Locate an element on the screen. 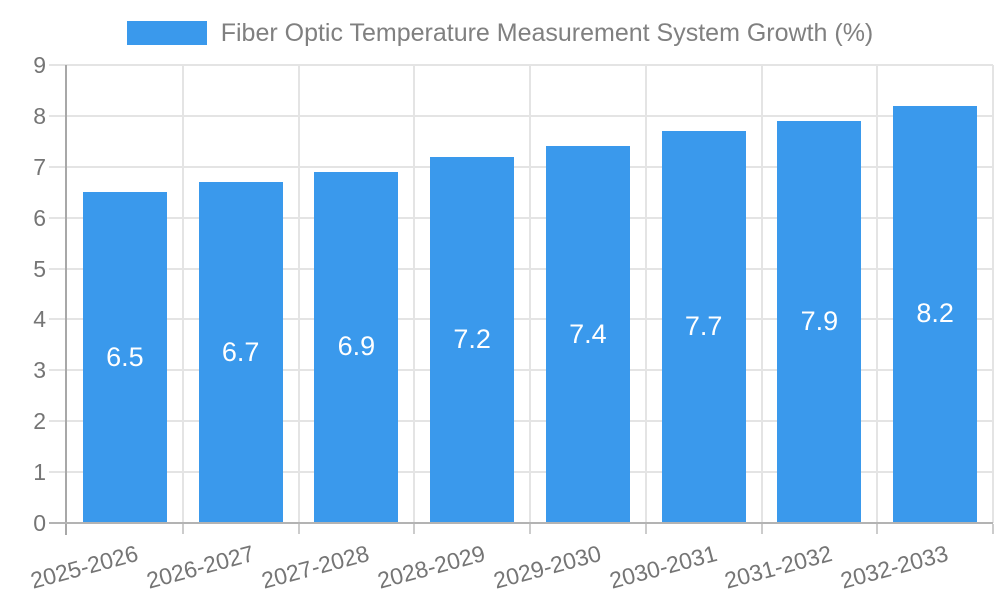 The height and width of the screenshot is (600, 1000). bar-value-label: 6.9 is located at coordinates (356, 346).